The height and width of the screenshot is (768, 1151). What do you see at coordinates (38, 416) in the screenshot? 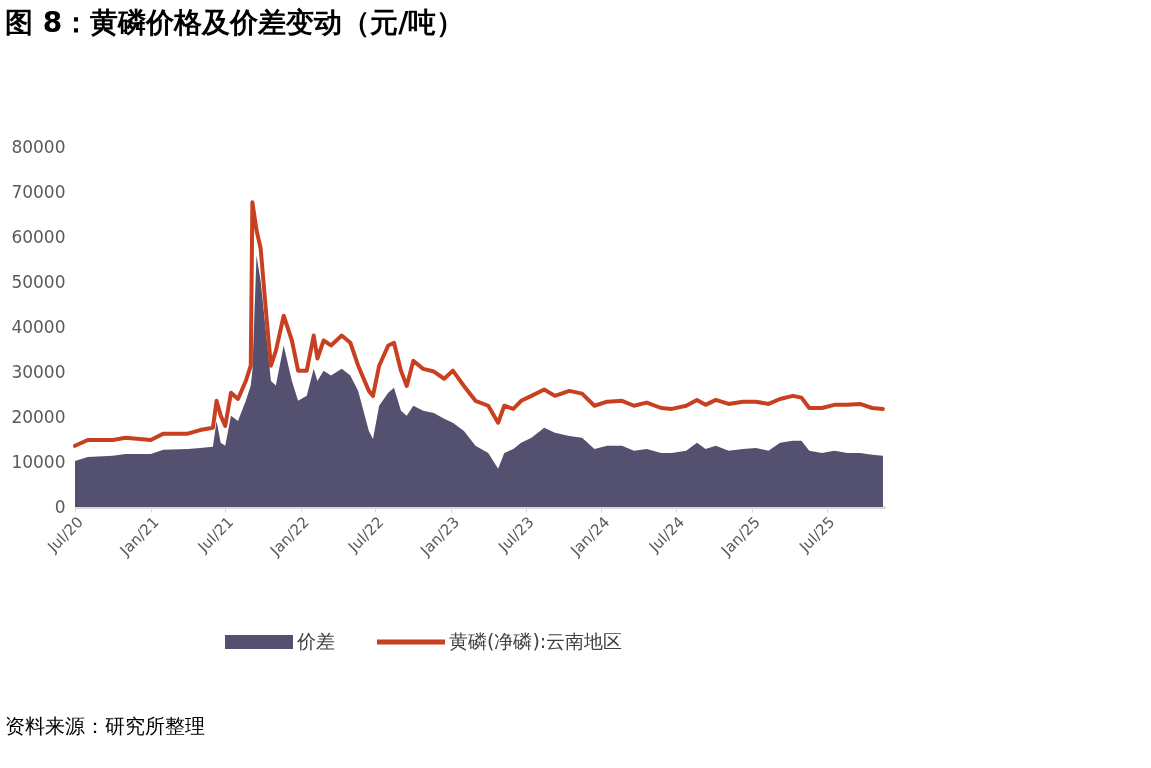
I see `y-tick-label: 20000` at bounding box center [38, 416].